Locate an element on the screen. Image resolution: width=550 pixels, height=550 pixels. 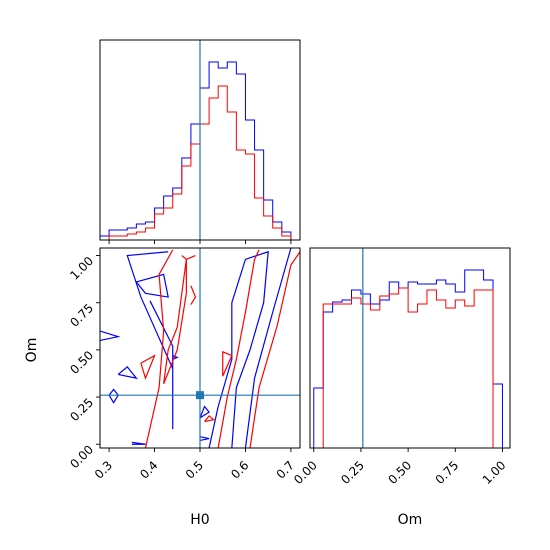
hist-Om-x-tick-label: 0.25 is located at coordinates (352, 472).